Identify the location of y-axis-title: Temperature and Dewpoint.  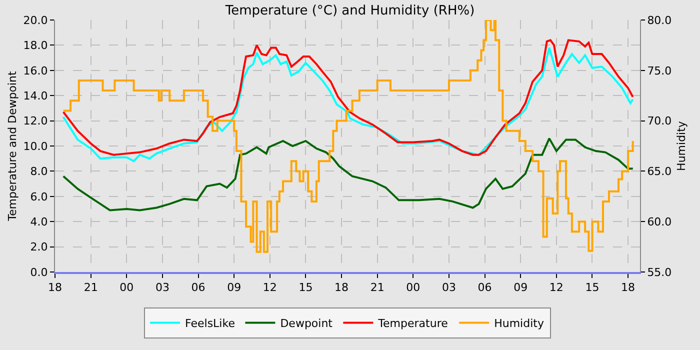
(12, 146).